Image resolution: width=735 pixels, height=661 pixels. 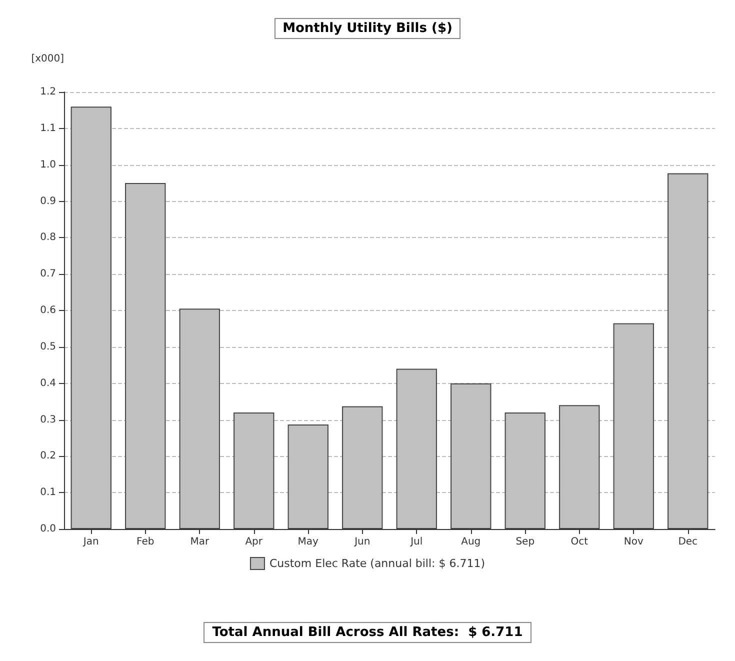 What do you see at coordinates (200, 542) in the screenshot?
I see `x-tick-label: Mar` at bounding box center [200, 542].